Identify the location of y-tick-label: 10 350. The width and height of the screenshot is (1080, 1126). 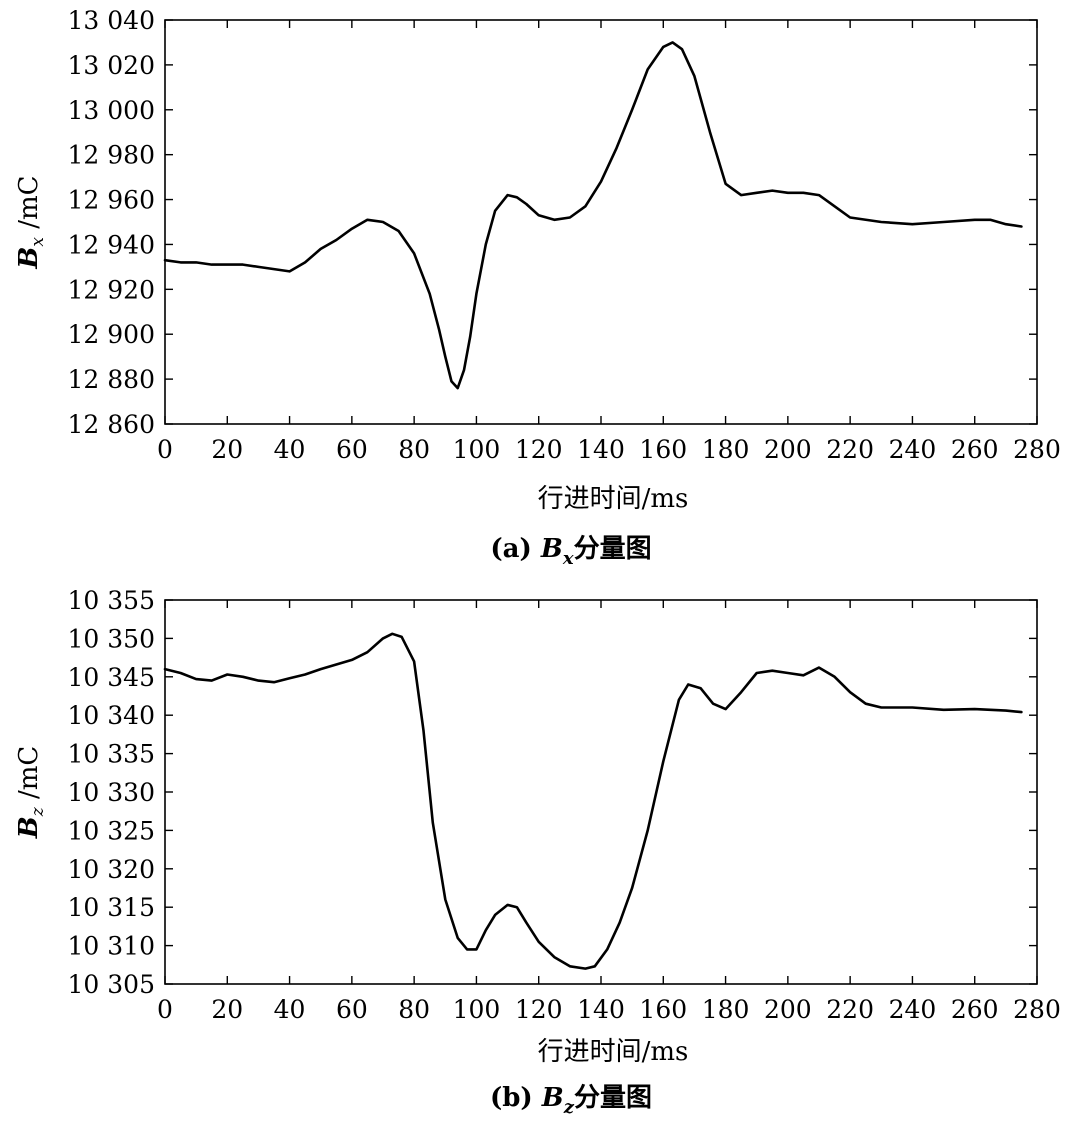
(111, 638).